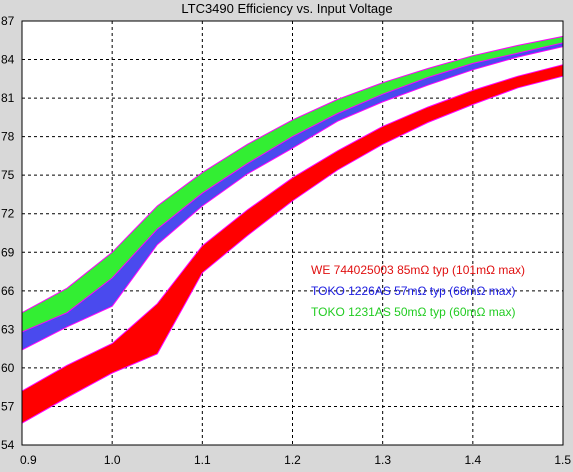 The width and height of the screenshot is (573, 472). Describe the element at coordinates (8, 252) in the screenshot. I see `y-tick-label: 69` at that location.